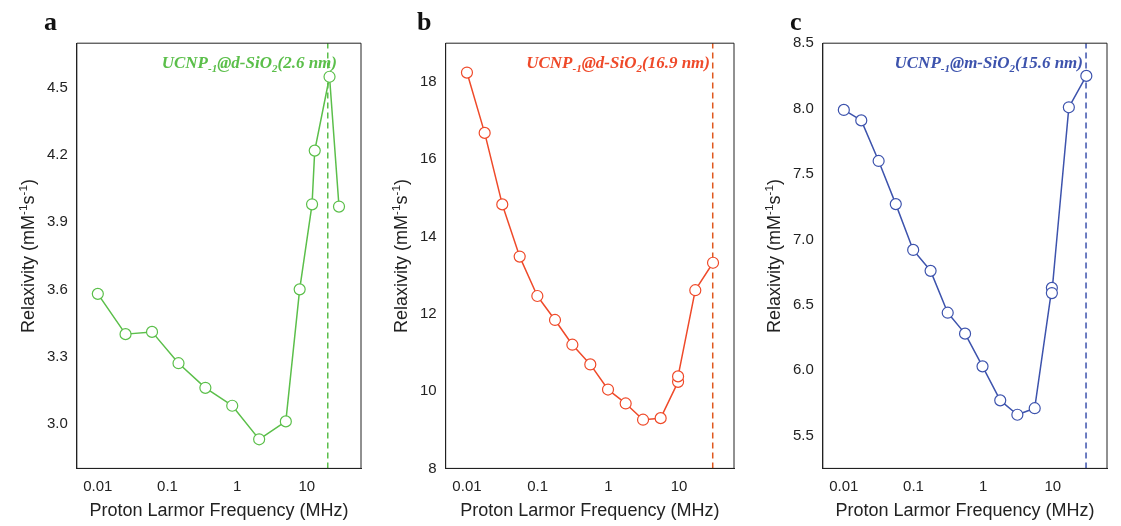  Describe the element at coordinates (428, 235) in the screenshot. I see `y-tick-label: 14` at that location.